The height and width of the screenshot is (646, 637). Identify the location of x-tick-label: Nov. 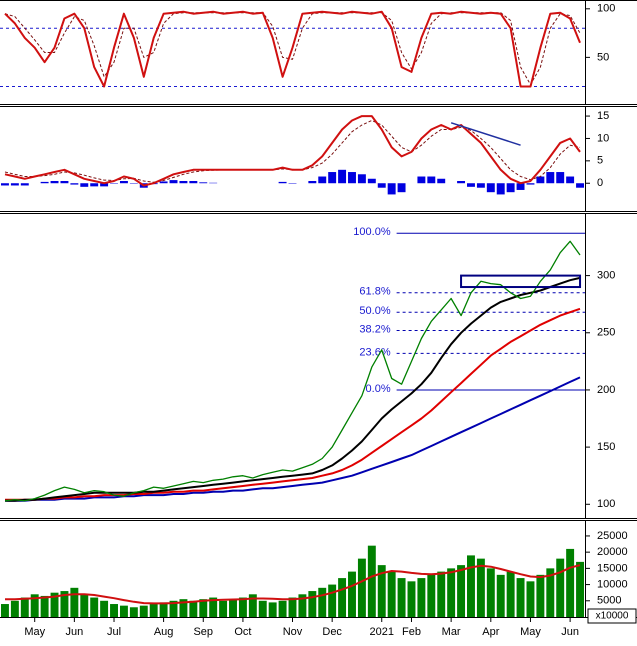
(293, 632).